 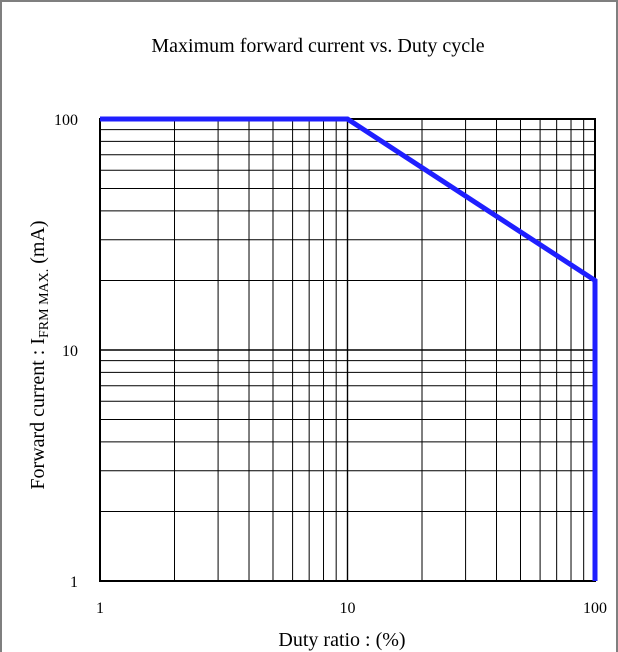 What do you see at coordinates (341, 640) in the screenshot?
I see `x-axis-label: Duty ratio : (%)` at bounding box center [341, 640].